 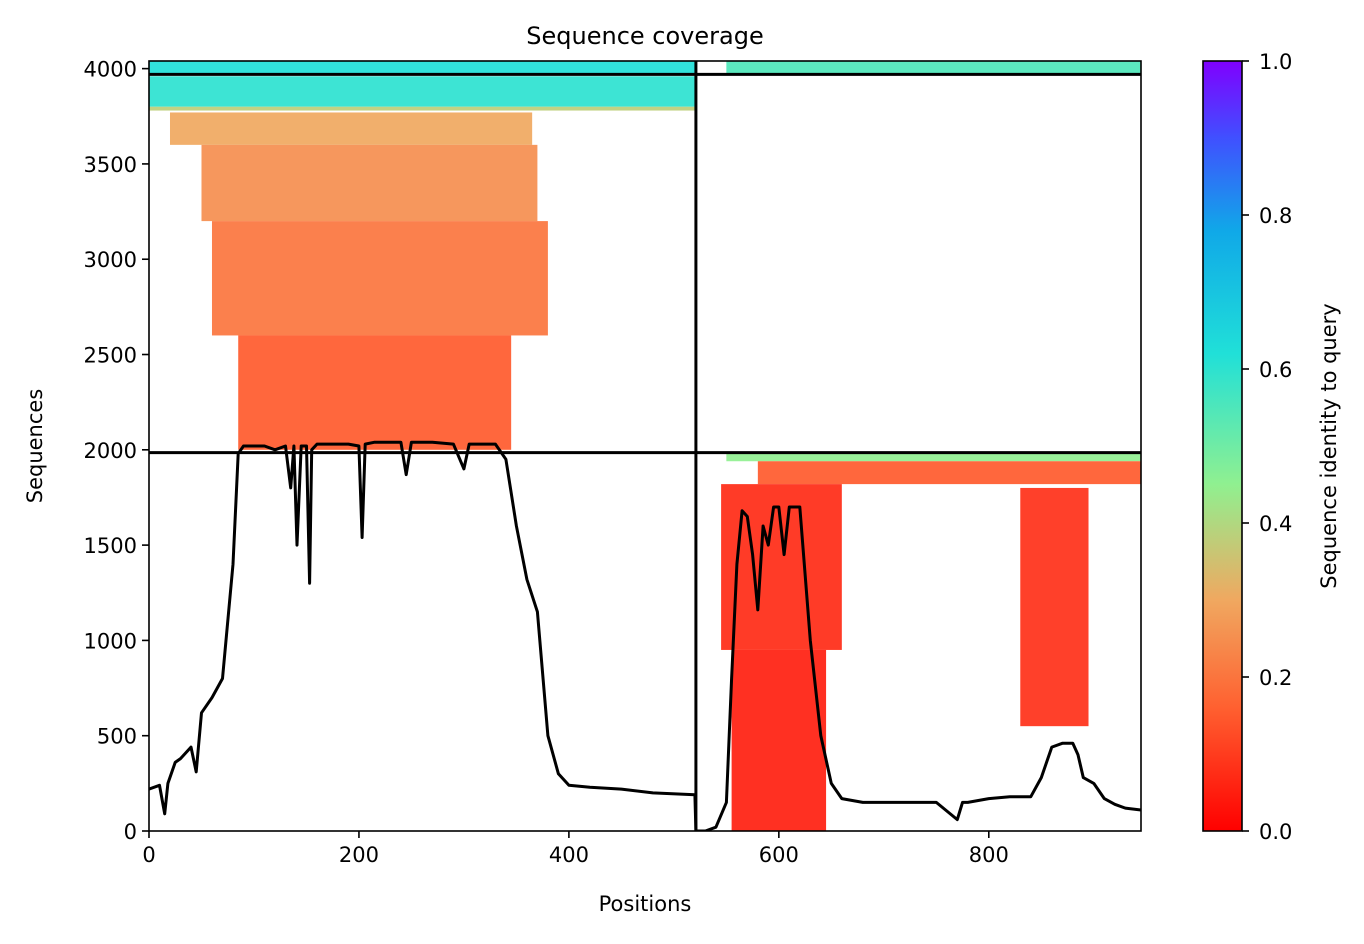 What do you see at coordinates (1275, 216) in the screenshot?
I see `colorbar-tick-label: 0.8` at bounding box center [1275, 216].